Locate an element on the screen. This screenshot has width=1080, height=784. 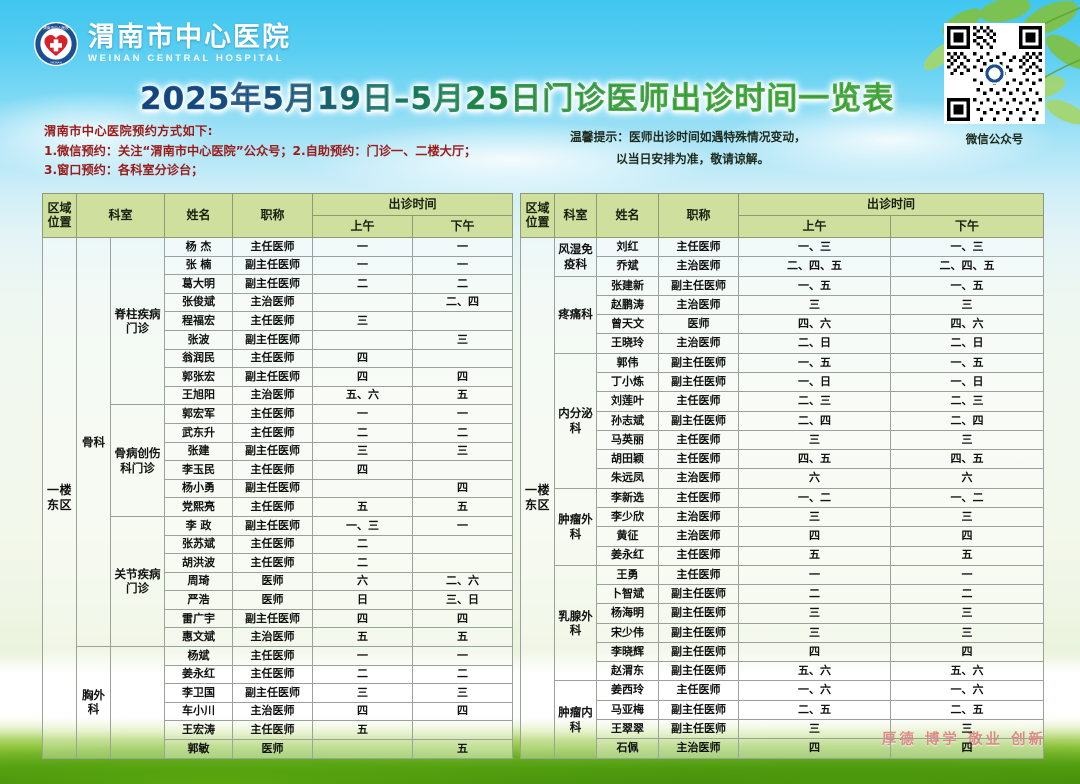
booking-line-1: 1.微信预约：关注“渭南市中心医院”公众号；2.自助预约：门诊一、二楼大厅； is located at coordinates (260, 150).